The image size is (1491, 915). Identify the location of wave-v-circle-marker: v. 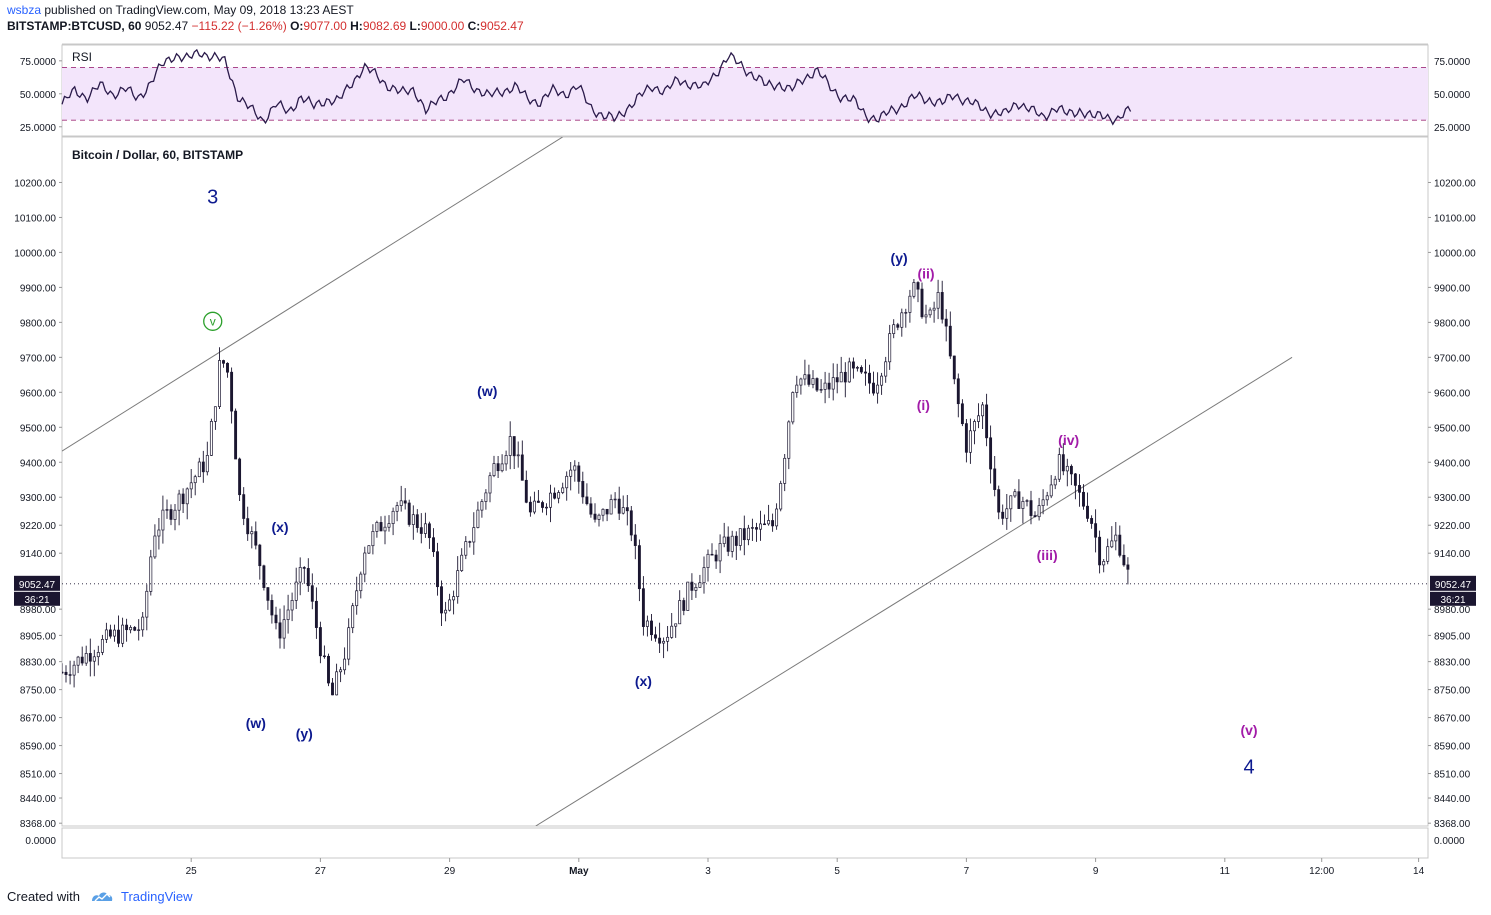
(213, 321).